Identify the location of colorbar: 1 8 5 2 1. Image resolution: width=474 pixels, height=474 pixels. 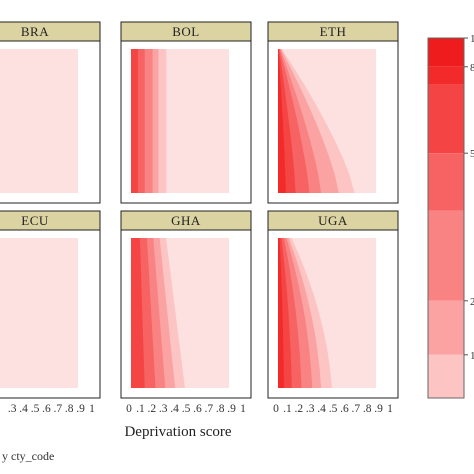
(450, 216).